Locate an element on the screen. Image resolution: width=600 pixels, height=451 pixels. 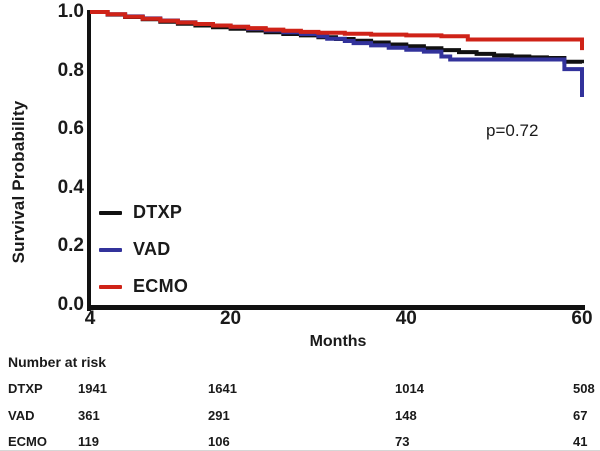
risk-row-label: ECMO is located at coordinates (27, 441).